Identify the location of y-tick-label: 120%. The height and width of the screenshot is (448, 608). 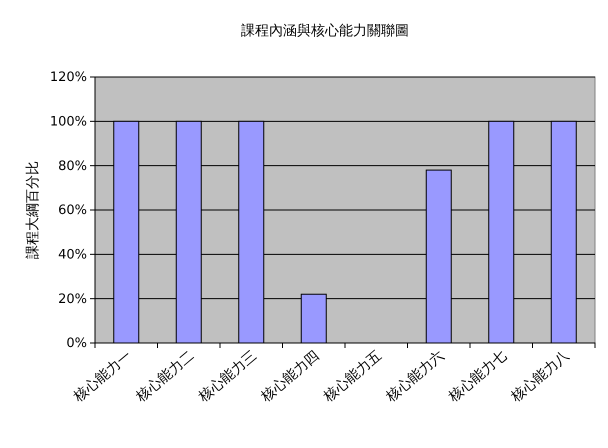
(68, 78).